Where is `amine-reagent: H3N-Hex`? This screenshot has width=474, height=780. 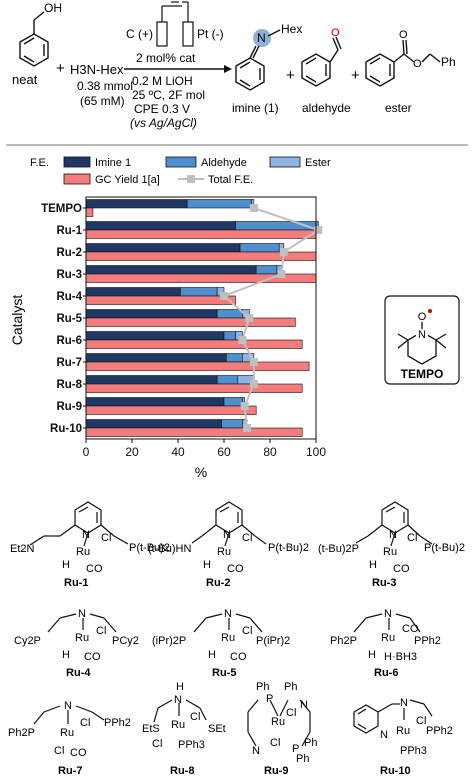 amine-reagent: H3N-Hex is located at coordinates (97, 69).